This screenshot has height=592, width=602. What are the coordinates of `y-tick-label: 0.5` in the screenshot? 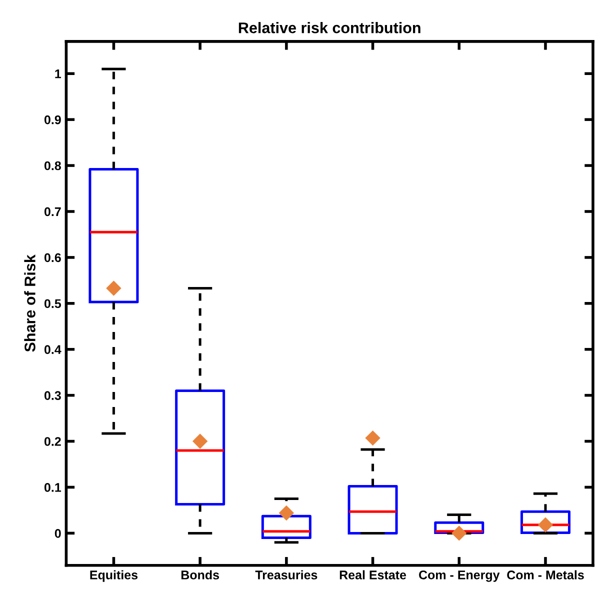 It's located at (53, 303).